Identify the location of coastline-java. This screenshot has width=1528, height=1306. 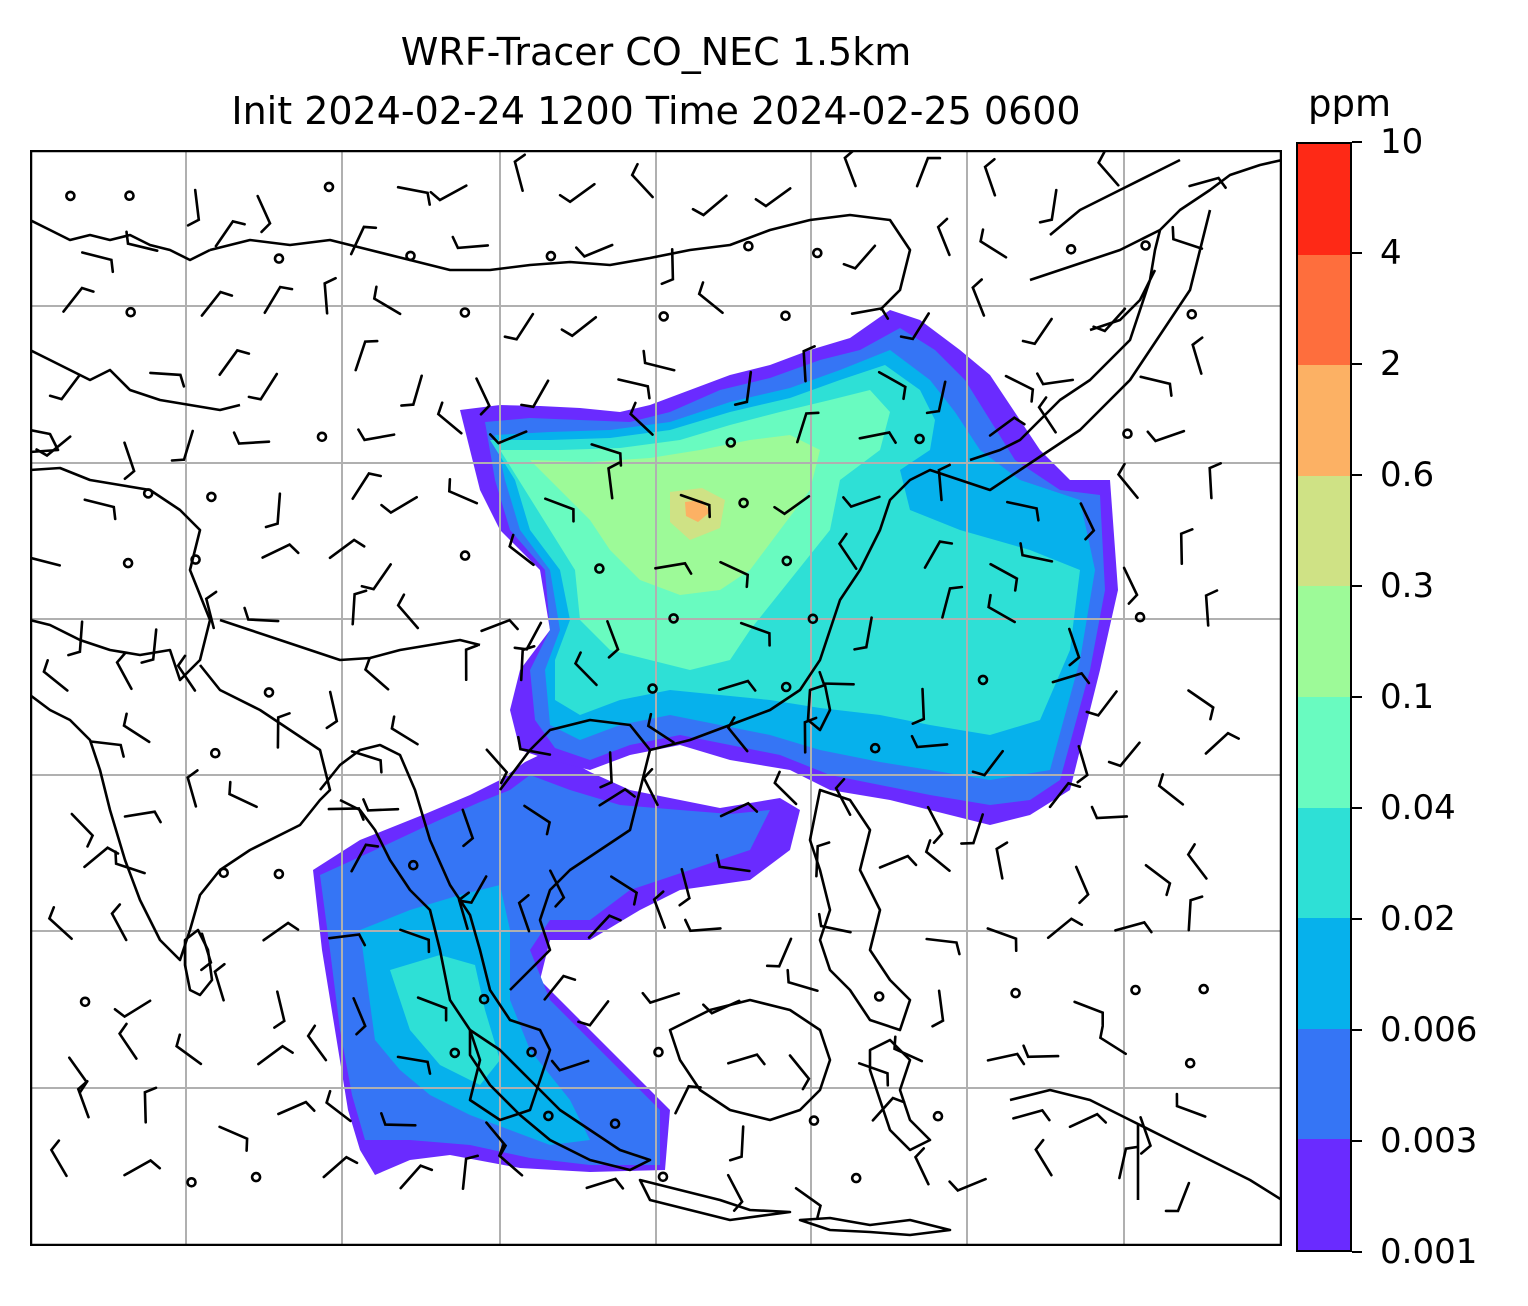
(715, 1200).